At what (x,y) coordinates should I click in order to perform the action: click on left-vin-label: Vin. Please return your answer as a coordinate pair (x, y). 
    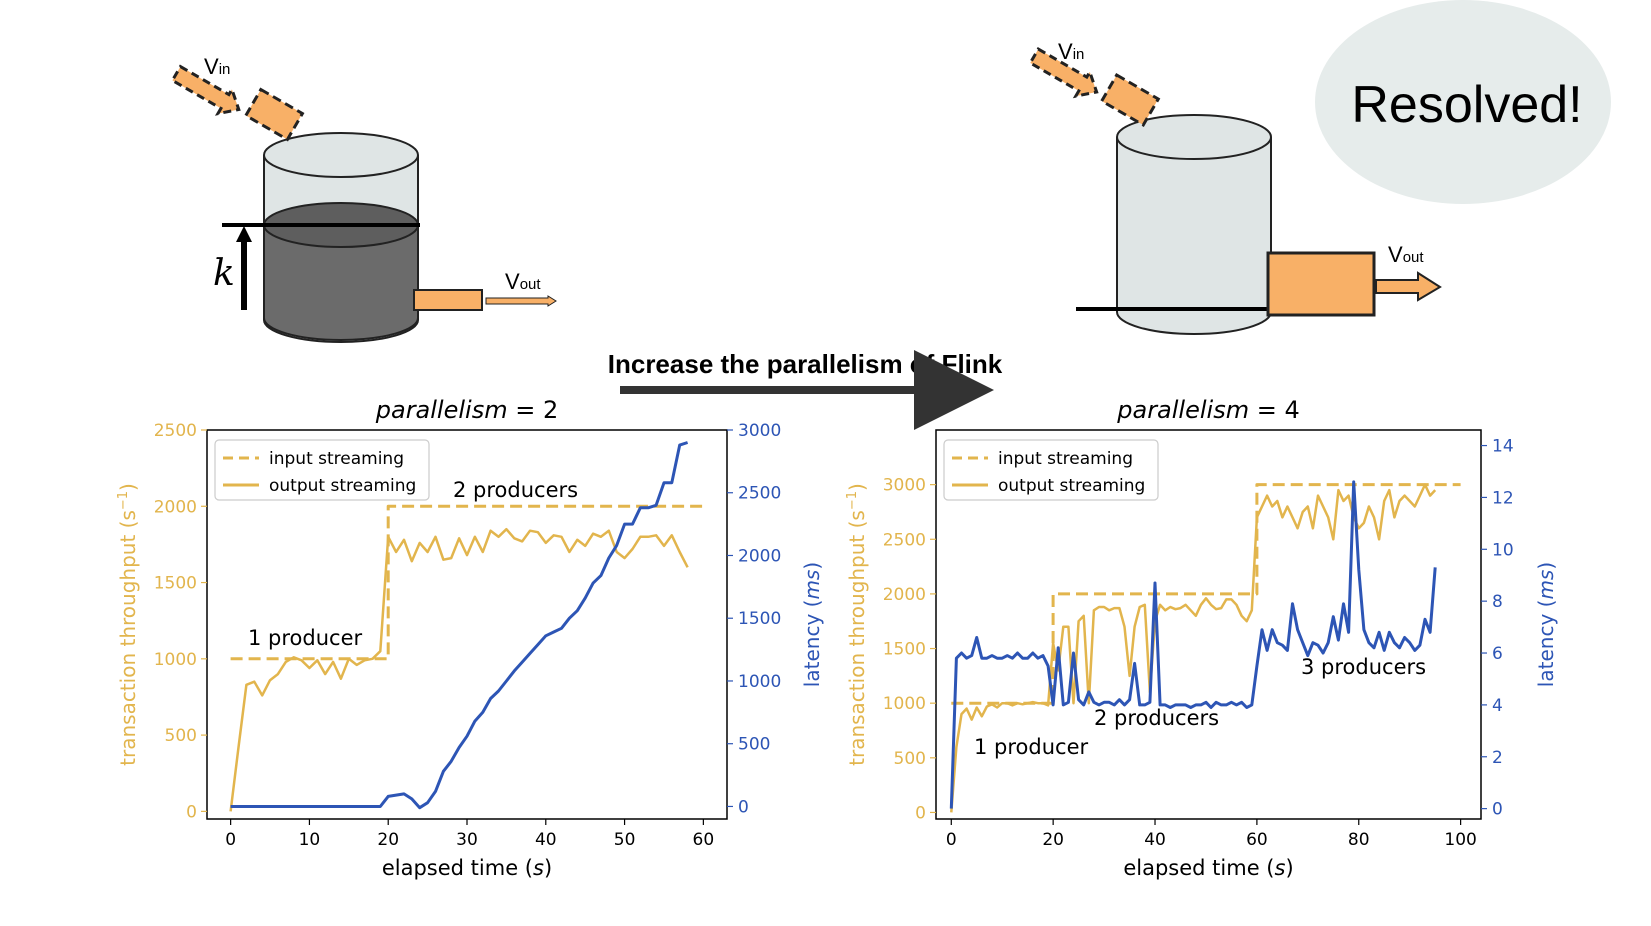
    Looking at the image, I should click on (217, 66).